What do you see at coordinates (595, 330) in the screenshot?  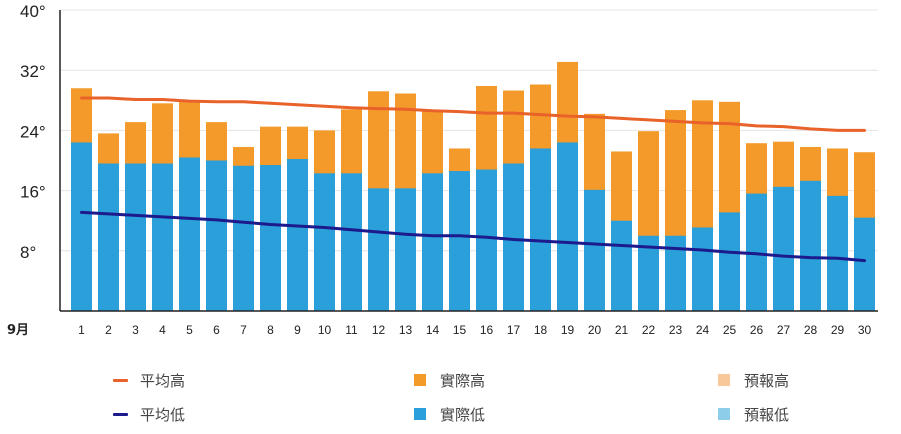 I see `x-tick-label: 20` at bounding box center [595, 330].